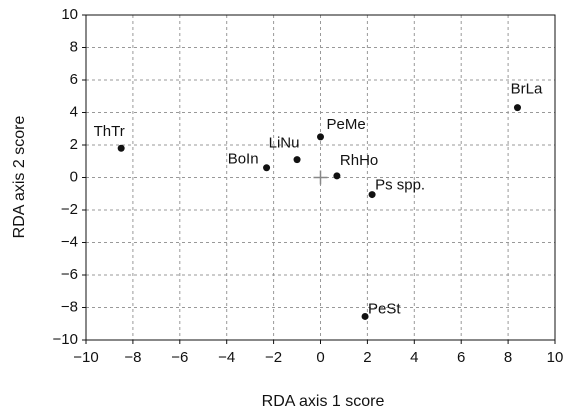 This screenshot has width=569, height=415. I want to click on point-label: ThTr, so click(109, 131).